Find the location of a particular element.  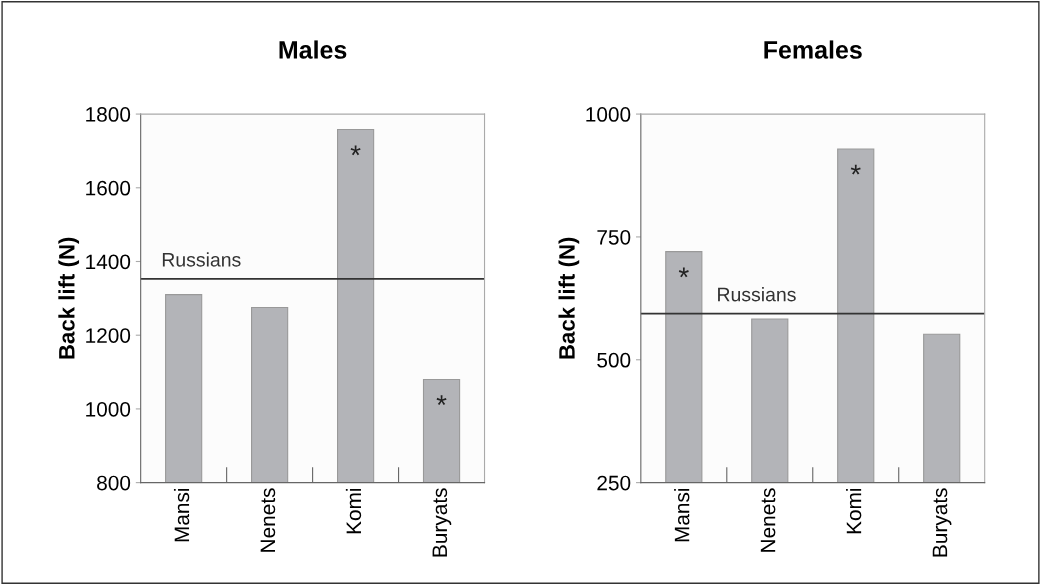

y-tick-label: 750 is located at coordinates (614, 237).